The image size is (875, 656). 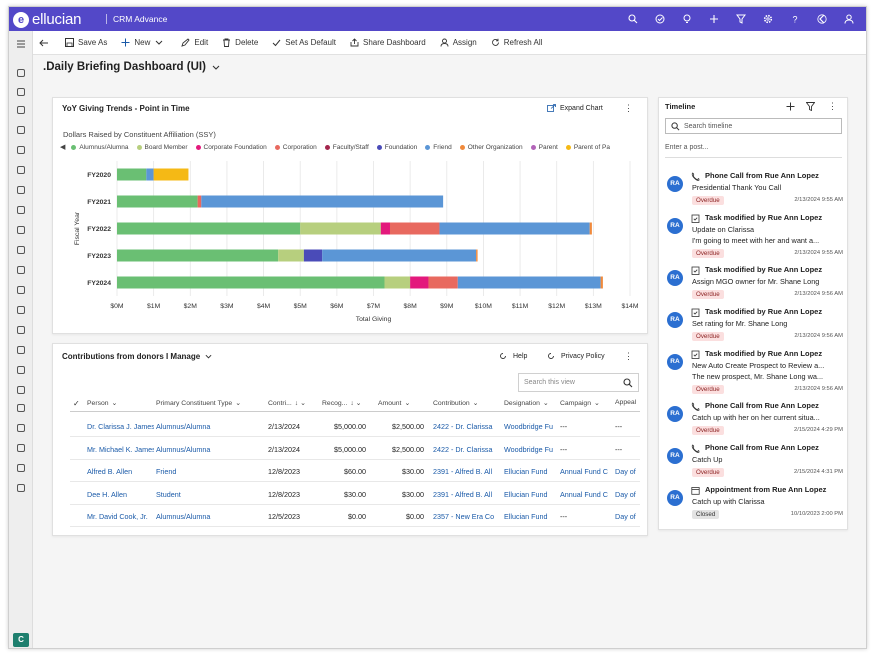 What do you see at coordinates (162, 147) in the screenshot?
I see `legend-item: Board Member` at bounding box center [162, 147].